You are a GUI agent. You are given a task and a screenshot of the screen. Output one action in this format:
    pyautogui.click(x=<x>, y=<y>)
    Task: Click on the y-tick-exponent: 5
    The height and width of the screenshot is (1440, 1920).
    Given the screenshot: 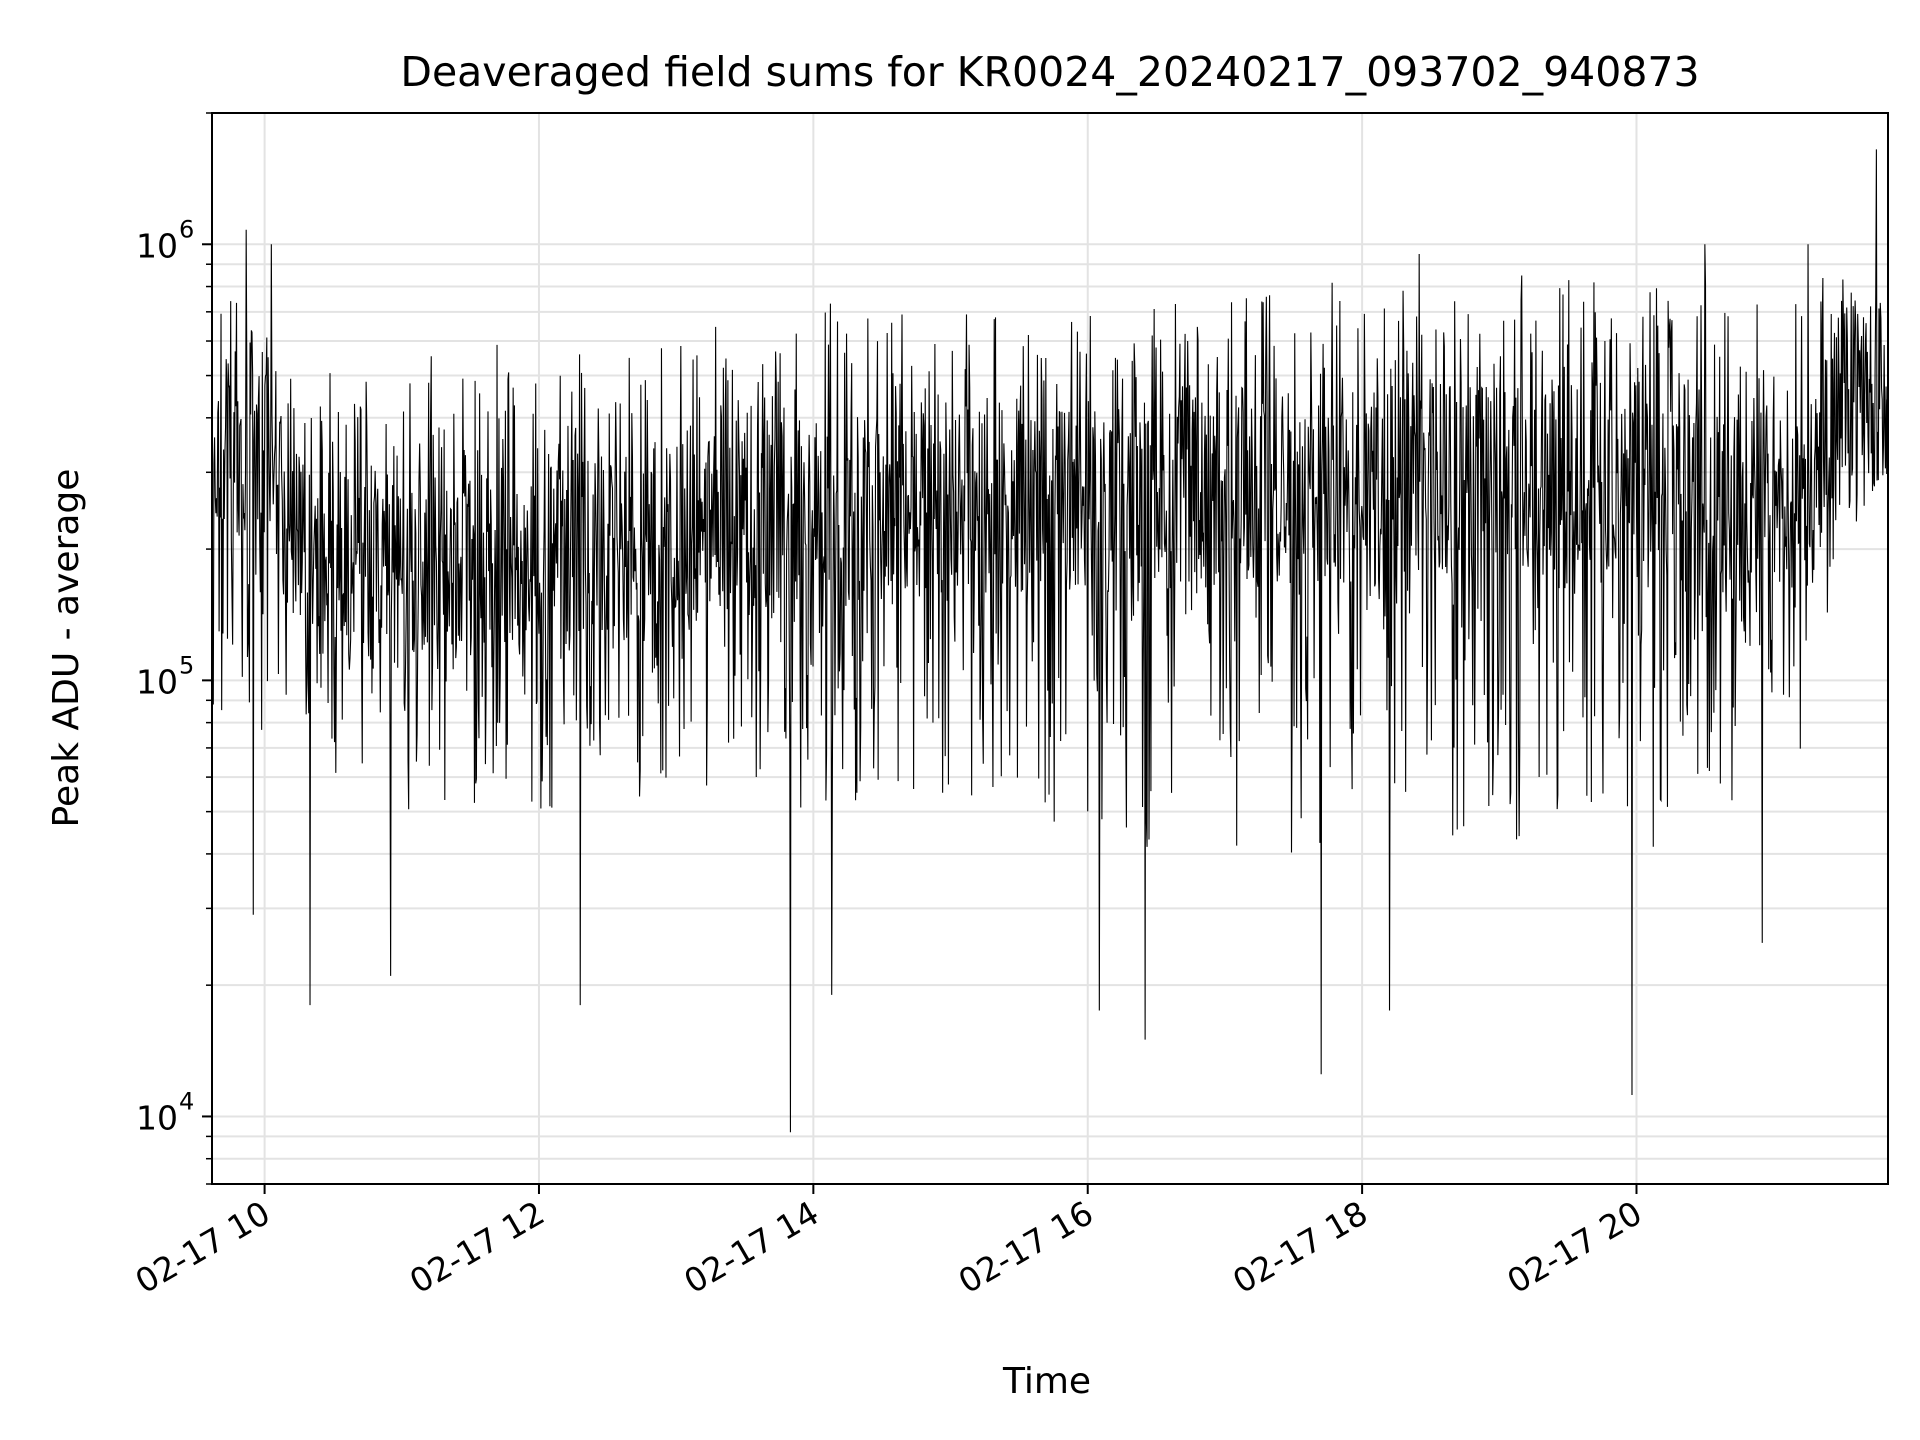 What is the action you would take?
    pyautogui.click(x=186, y=665)
    